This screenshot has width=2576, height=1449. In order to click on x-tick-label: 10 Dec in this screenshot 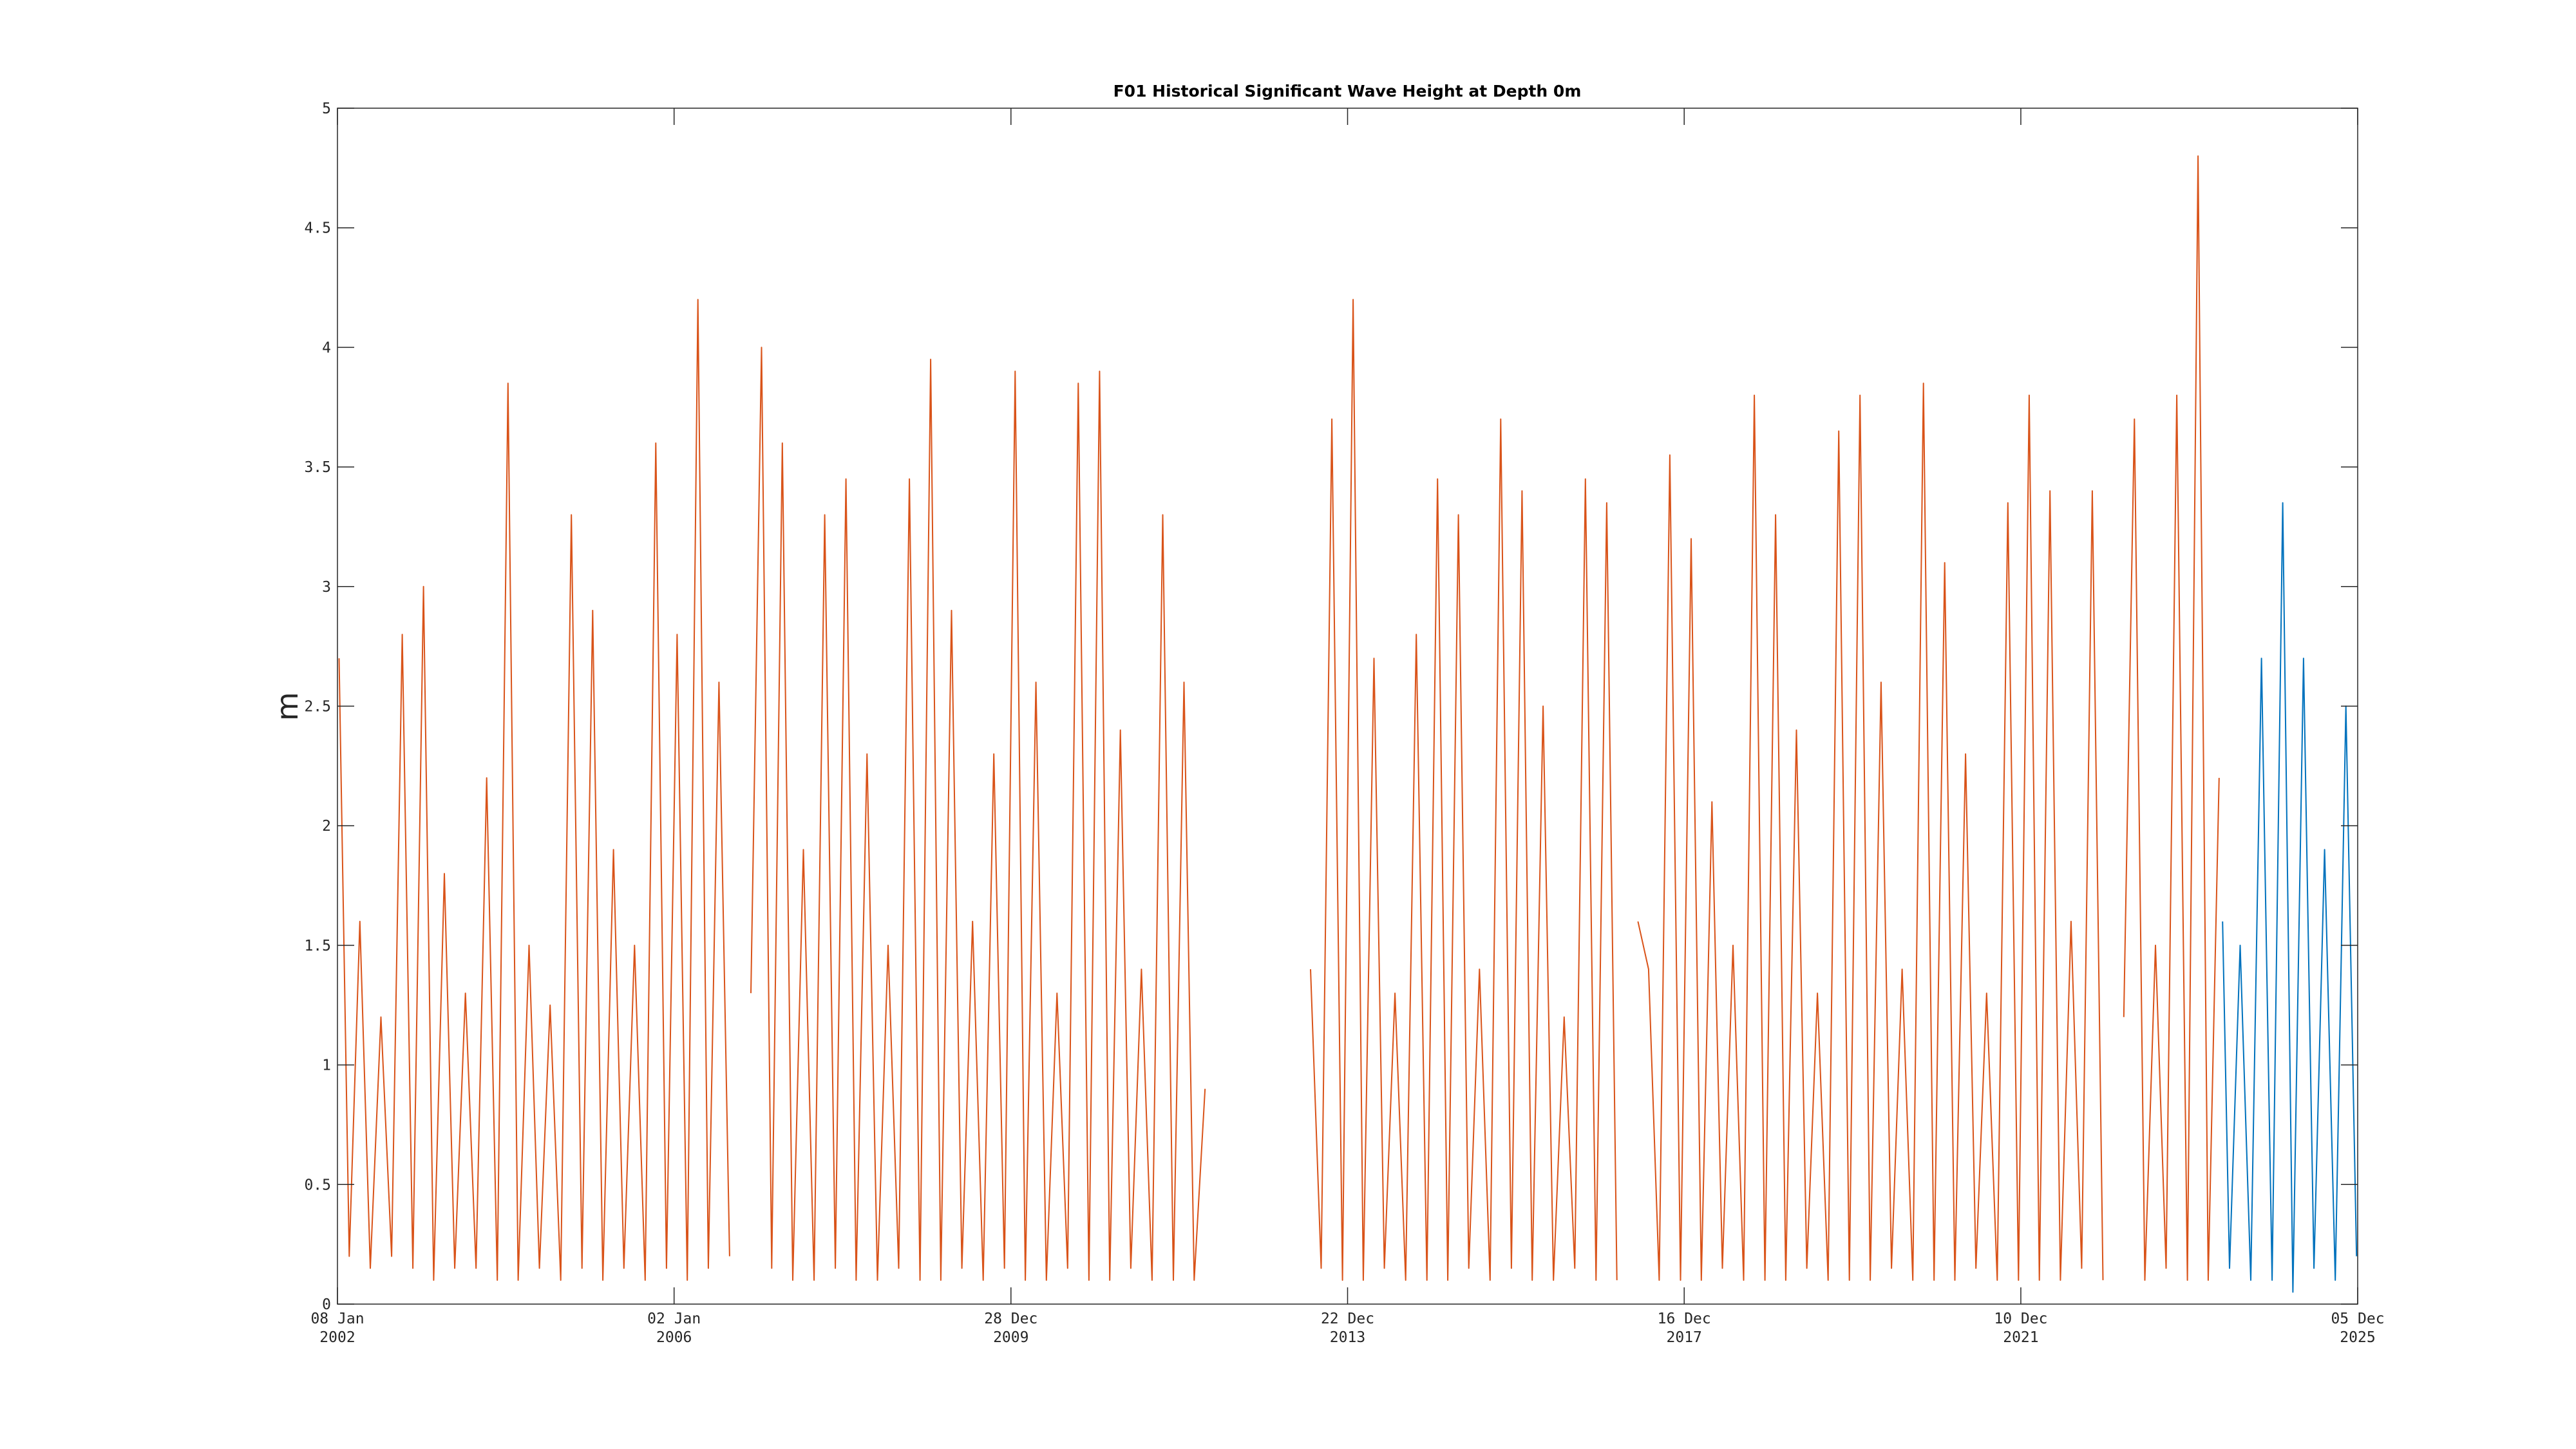, I will do `click(2020, 1319)`.